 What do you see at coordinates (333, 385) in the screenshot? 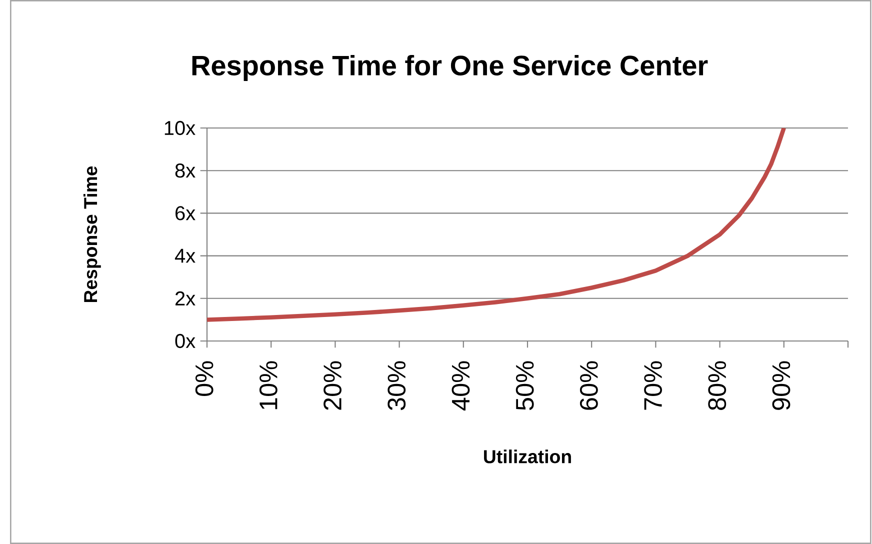
I see `x-tick-label: 20%` at bounding box center [333, 385].